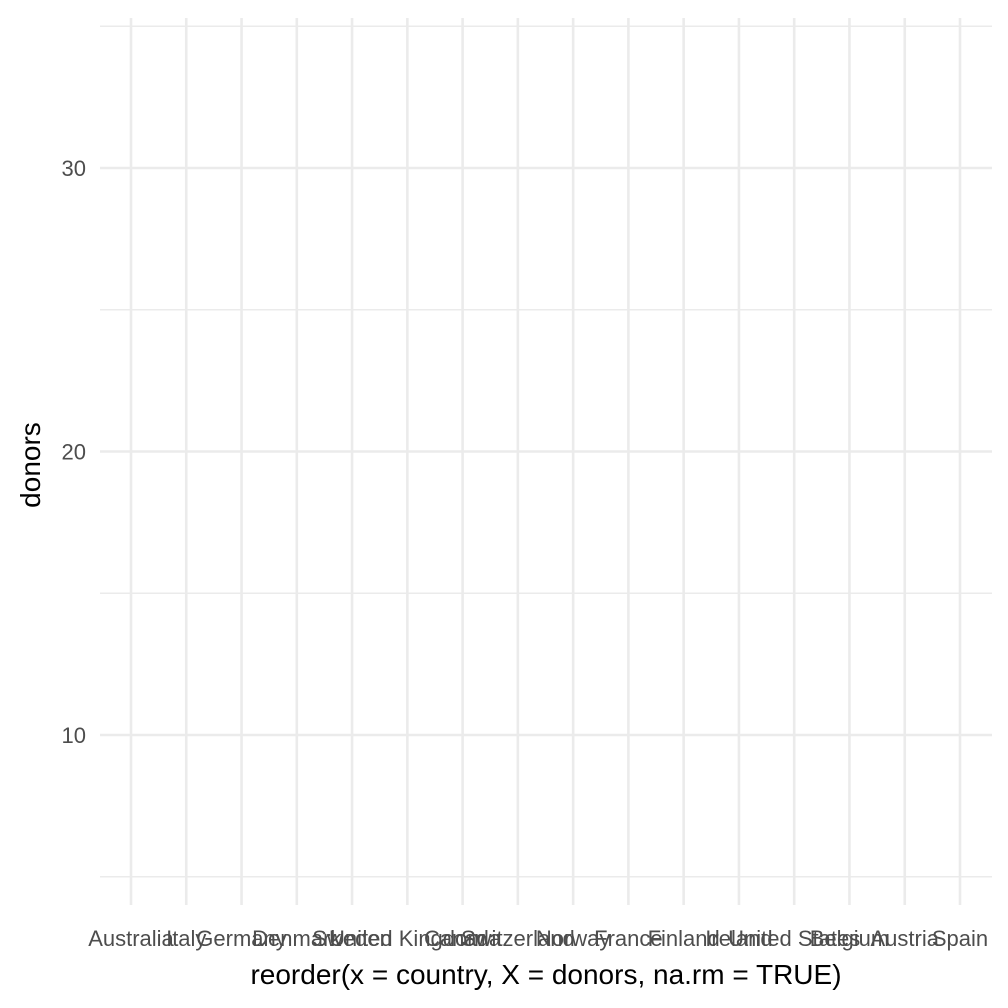 This screenshot has width=1008, height=1008. What do you see at coordinates (463, 938) in the screenshot?
I see `x-tick-label: Canada` at bounding box center [463, 938].